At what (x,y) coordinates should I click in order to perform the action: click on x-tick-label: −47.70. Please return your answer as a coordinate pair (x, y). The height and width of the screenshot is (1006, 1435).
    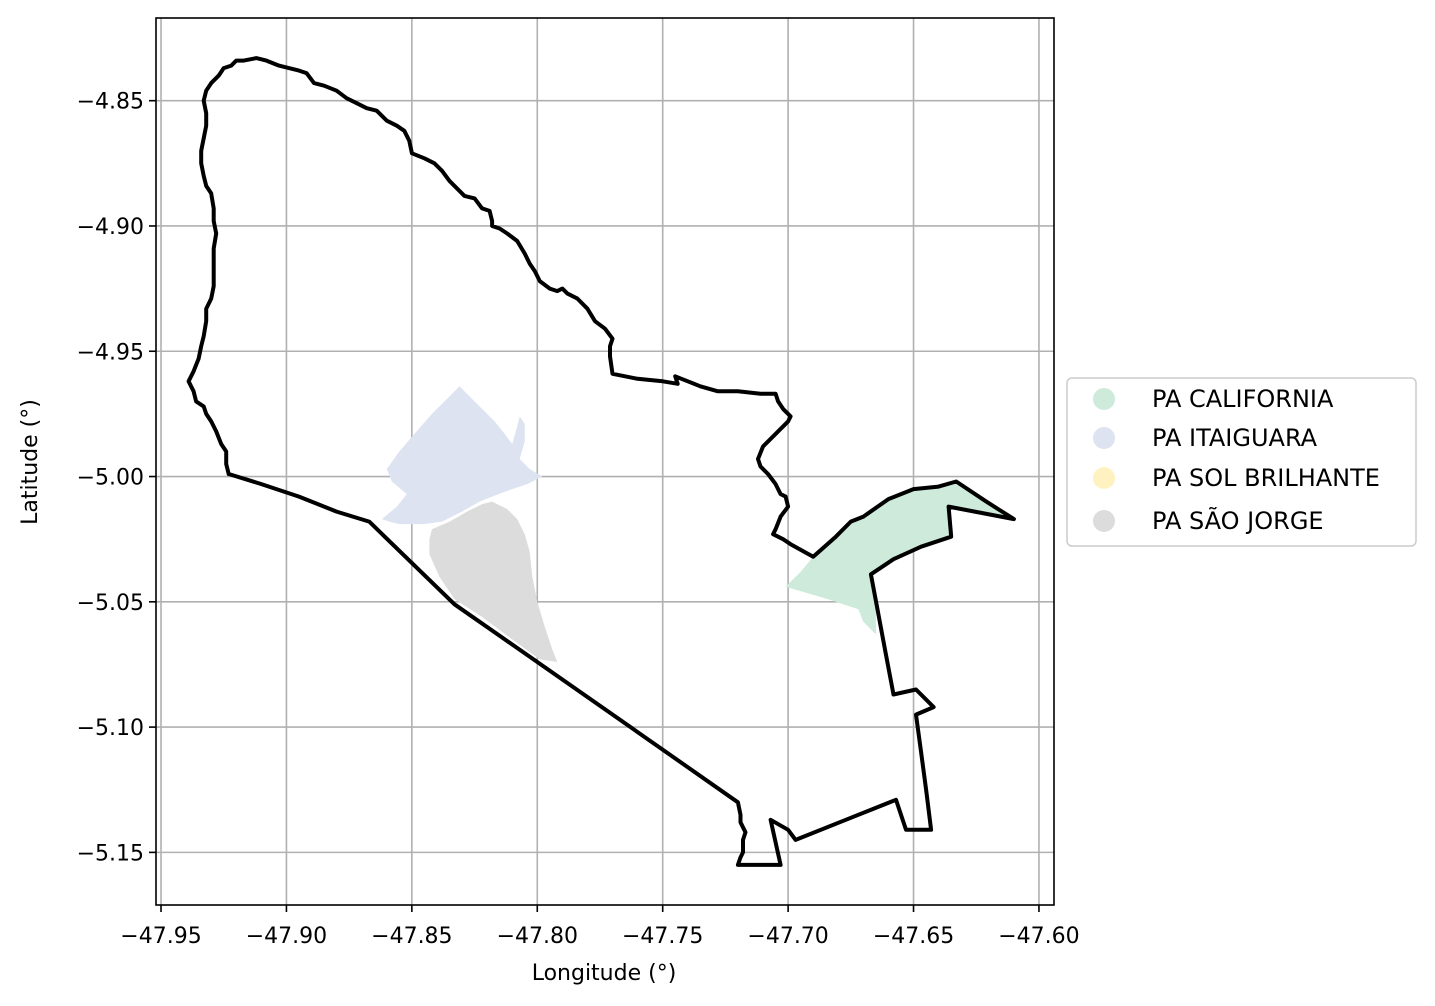
    Looking at the image, I should click on (787, 936).